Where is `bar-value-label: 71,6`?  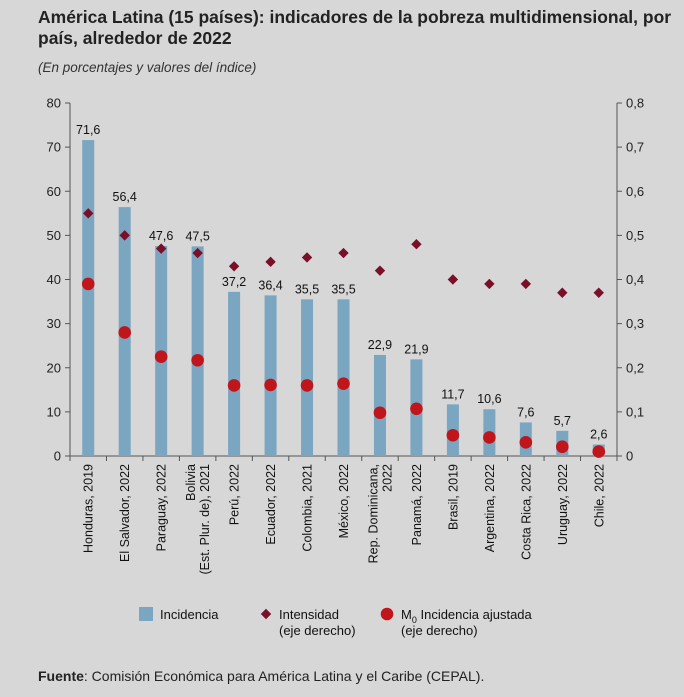
bar-value-label: 71,6 is located at coordinates (88, 130).